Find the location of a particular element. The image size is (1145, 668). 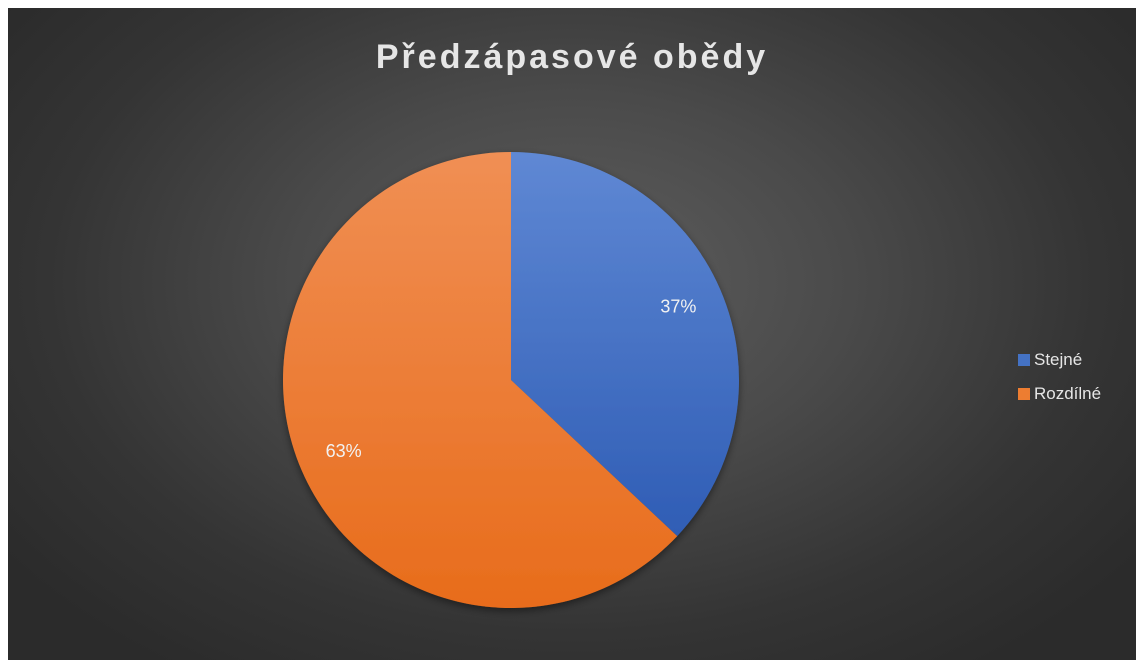

legend-item-rozdilne: Rozdílné is located at coordinates (1059, 394).